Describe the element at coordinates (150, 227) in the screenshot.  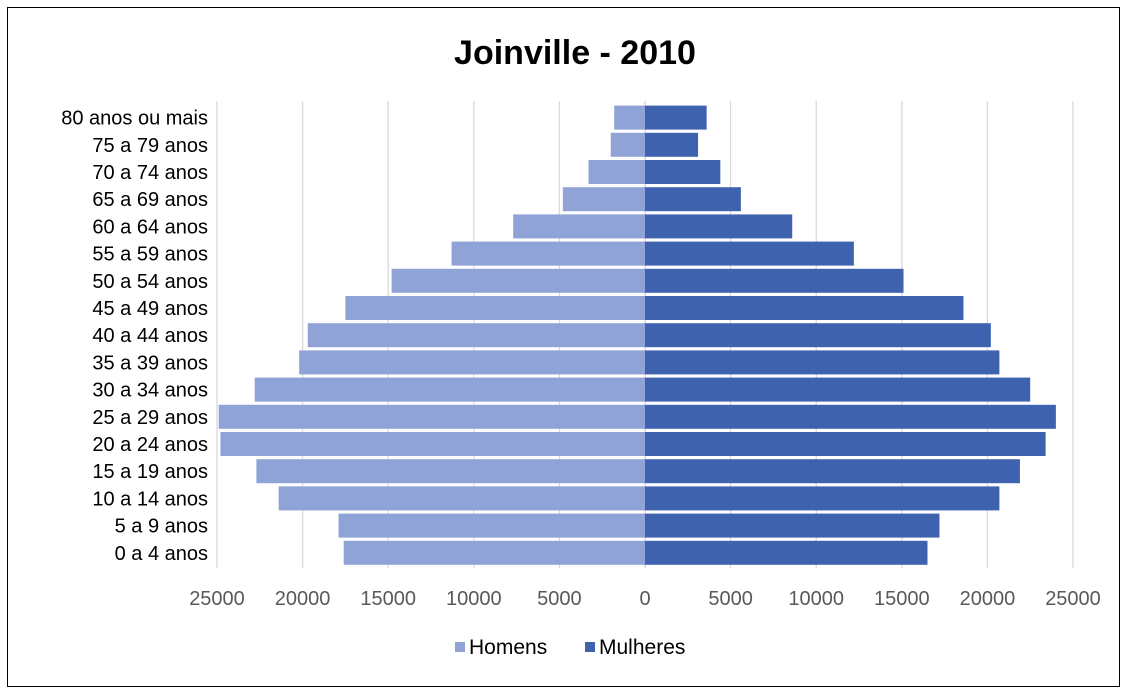
I see `category-label: 60 a 64 anos` at that location.